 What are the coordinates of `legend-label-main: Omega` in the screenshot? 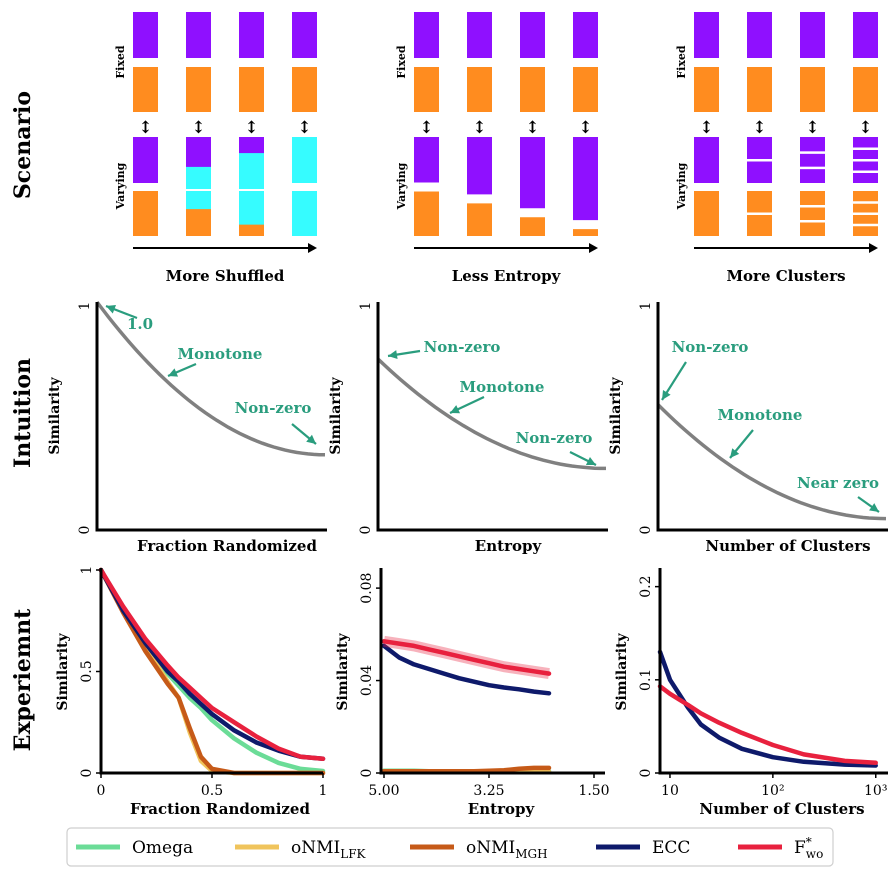 It's located at (162, 848).